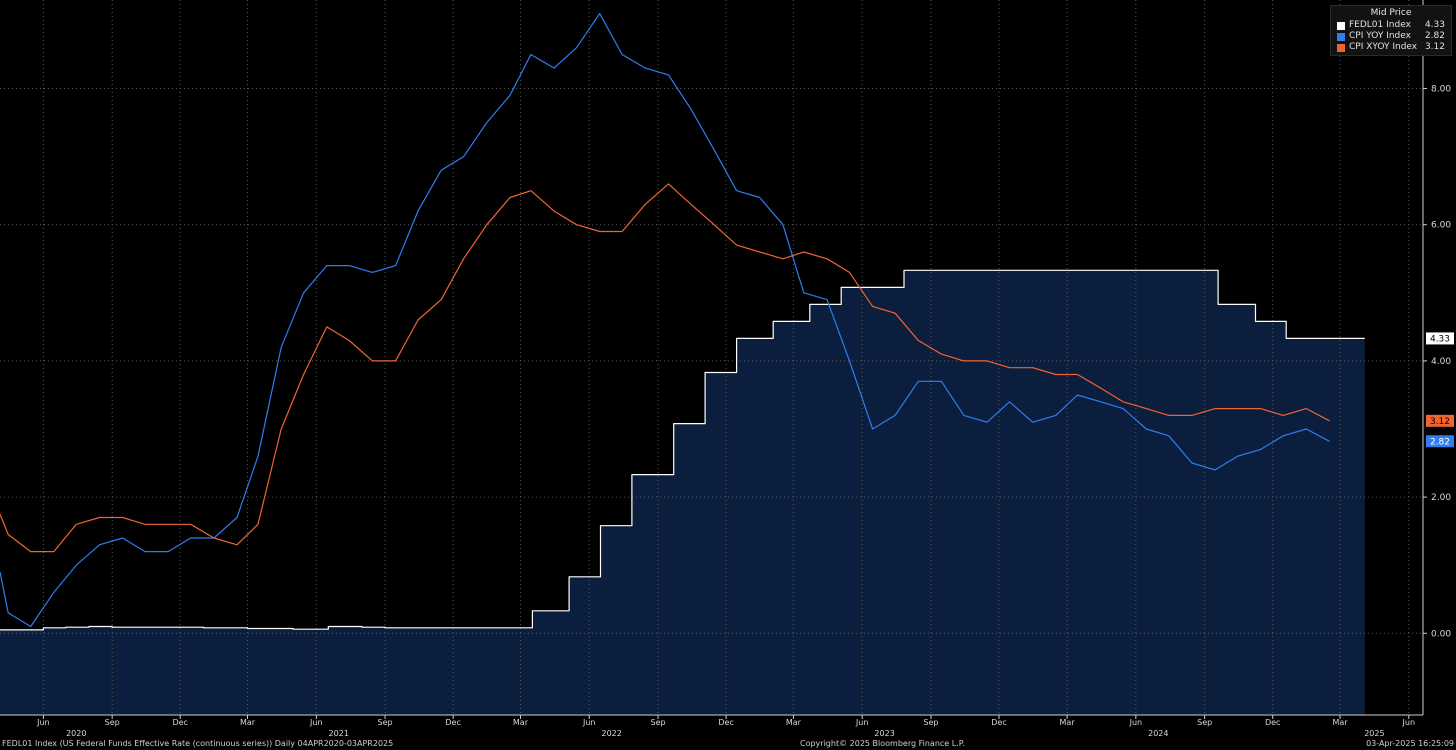  What do you see at coordinates (1380, 36) in the screenshot?
I see `legend-name: CPI YOY Index` at bounding box center [1380, 36].